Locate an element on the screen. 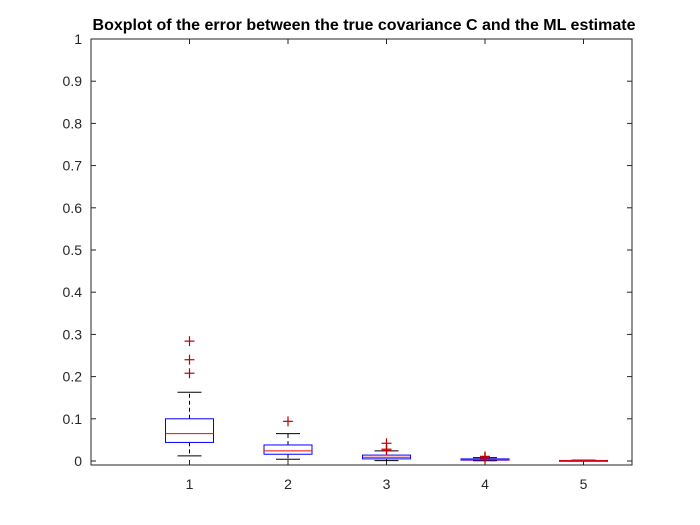  x-tick-label: 3 is located at coordinates (387, 484).